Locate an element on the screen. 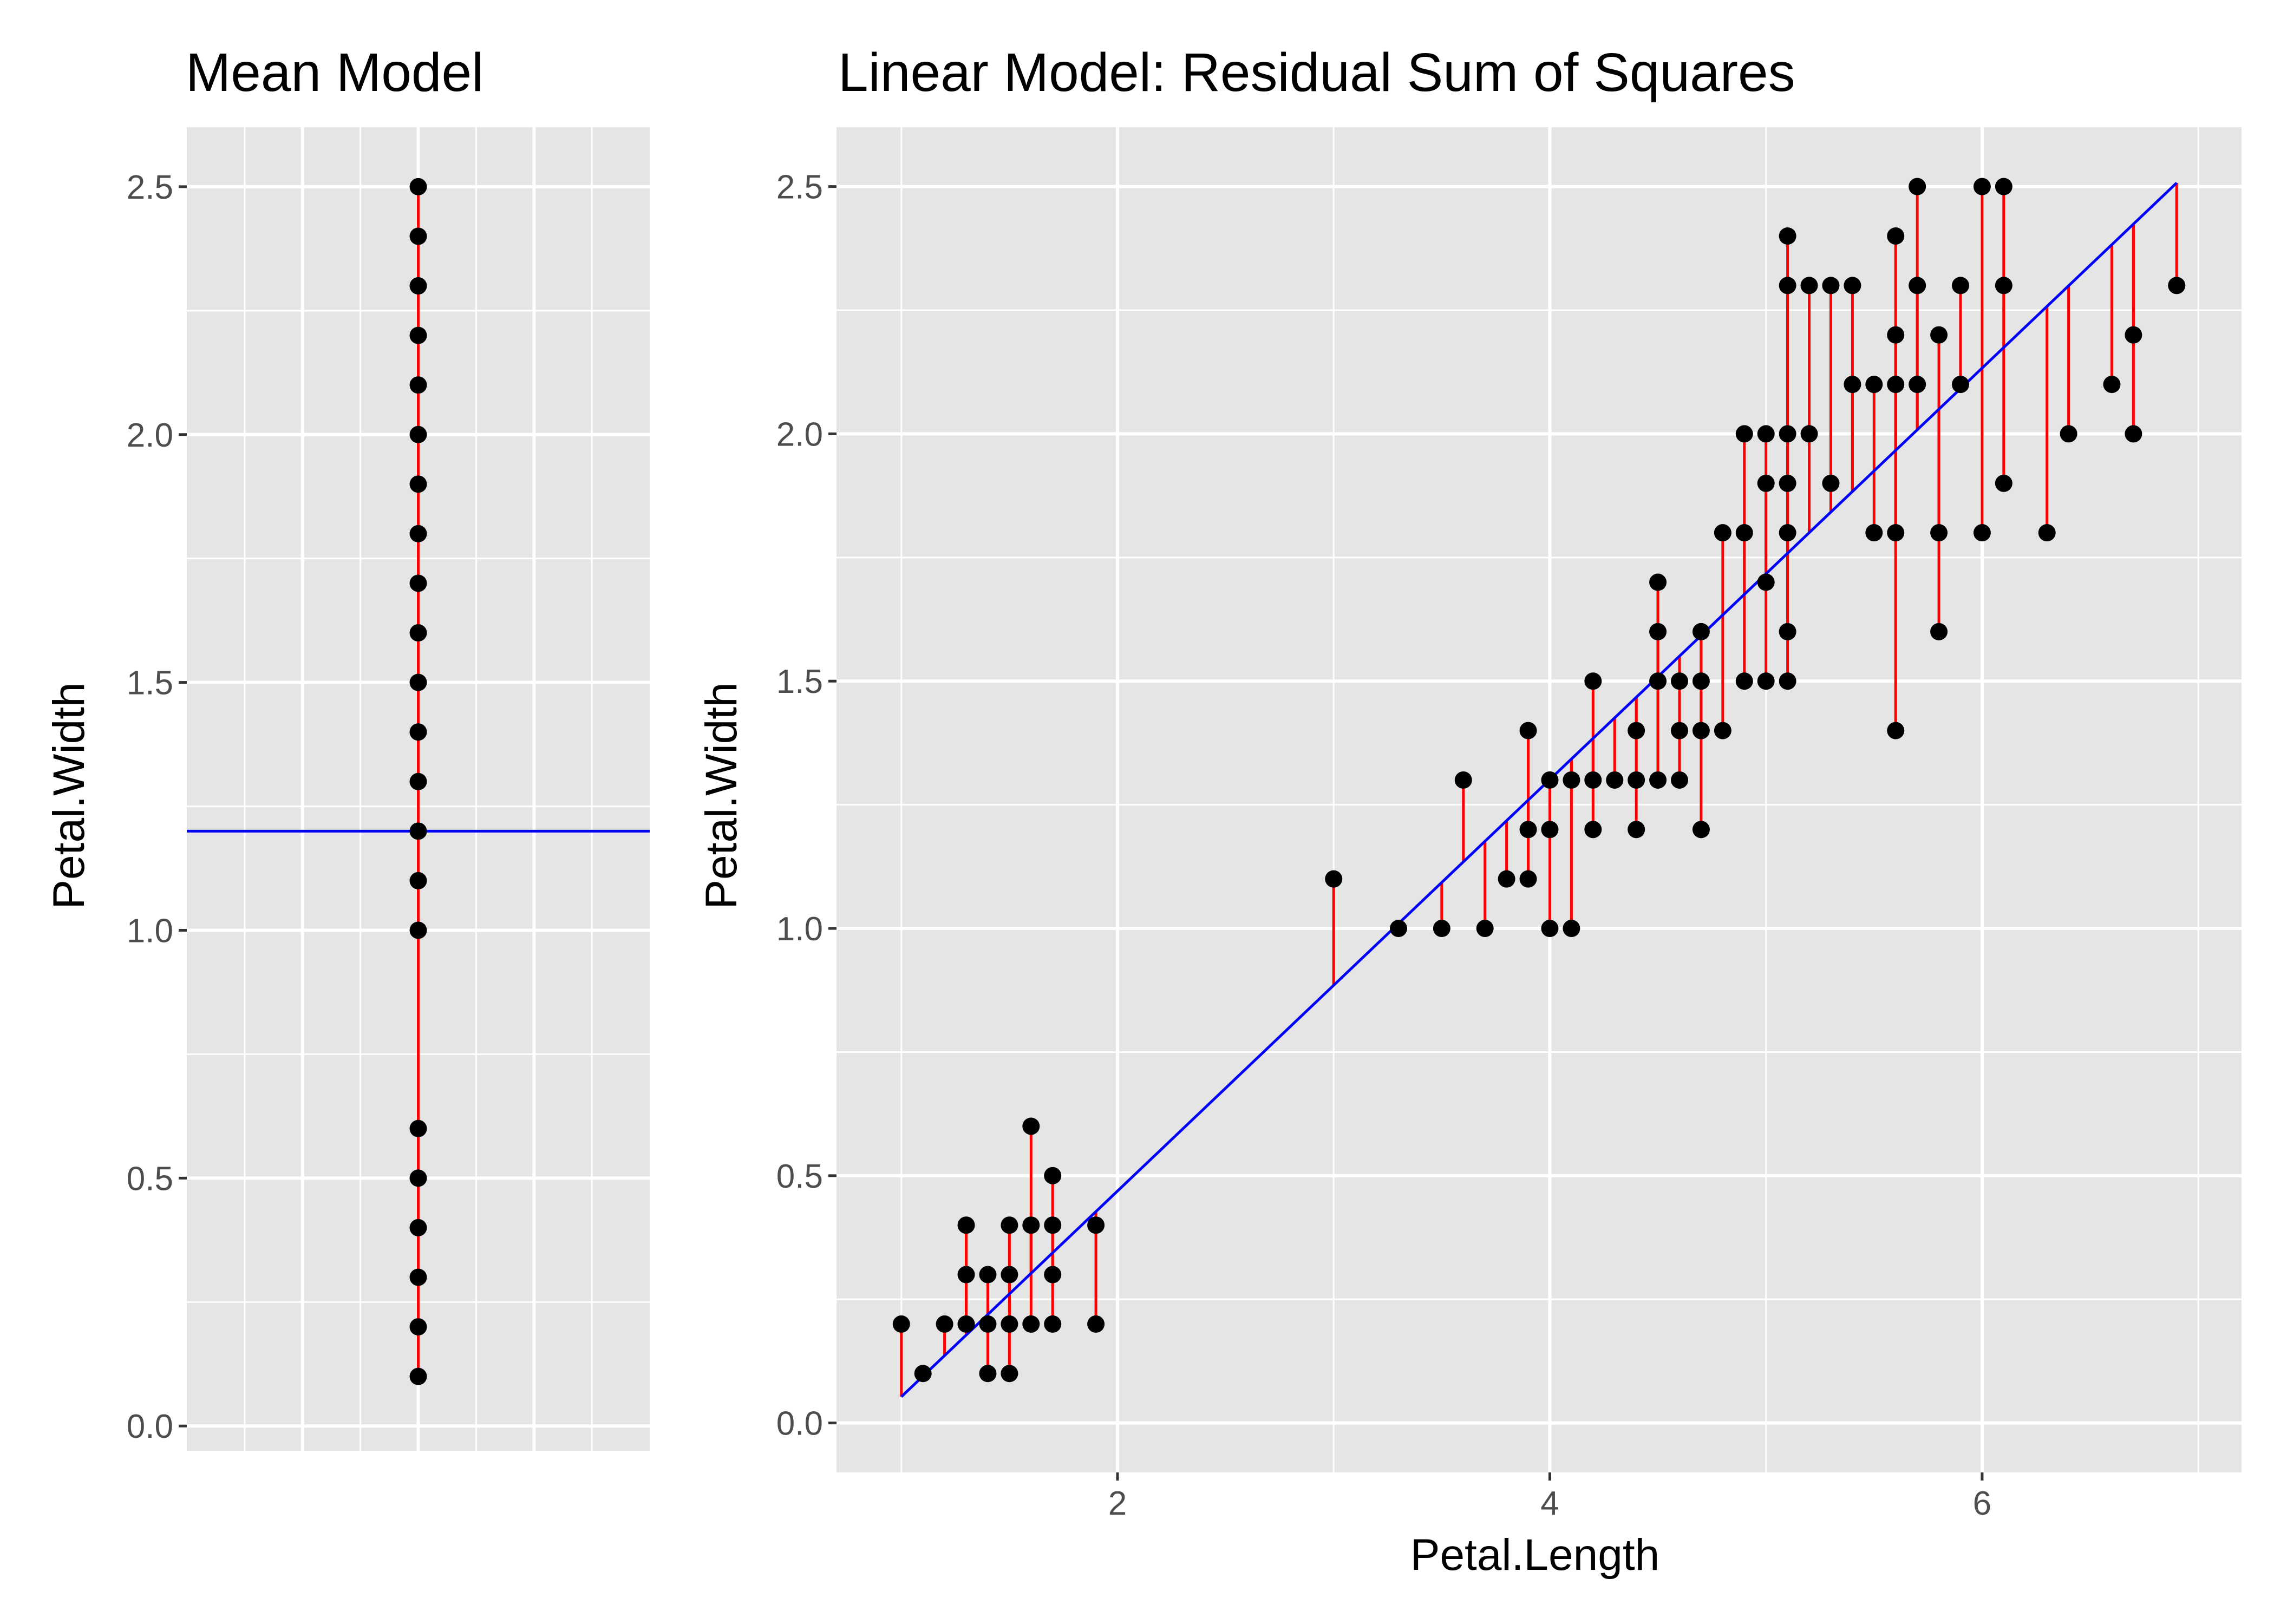  x-tick-label: 2 is located at coordinates (1118, 1503).